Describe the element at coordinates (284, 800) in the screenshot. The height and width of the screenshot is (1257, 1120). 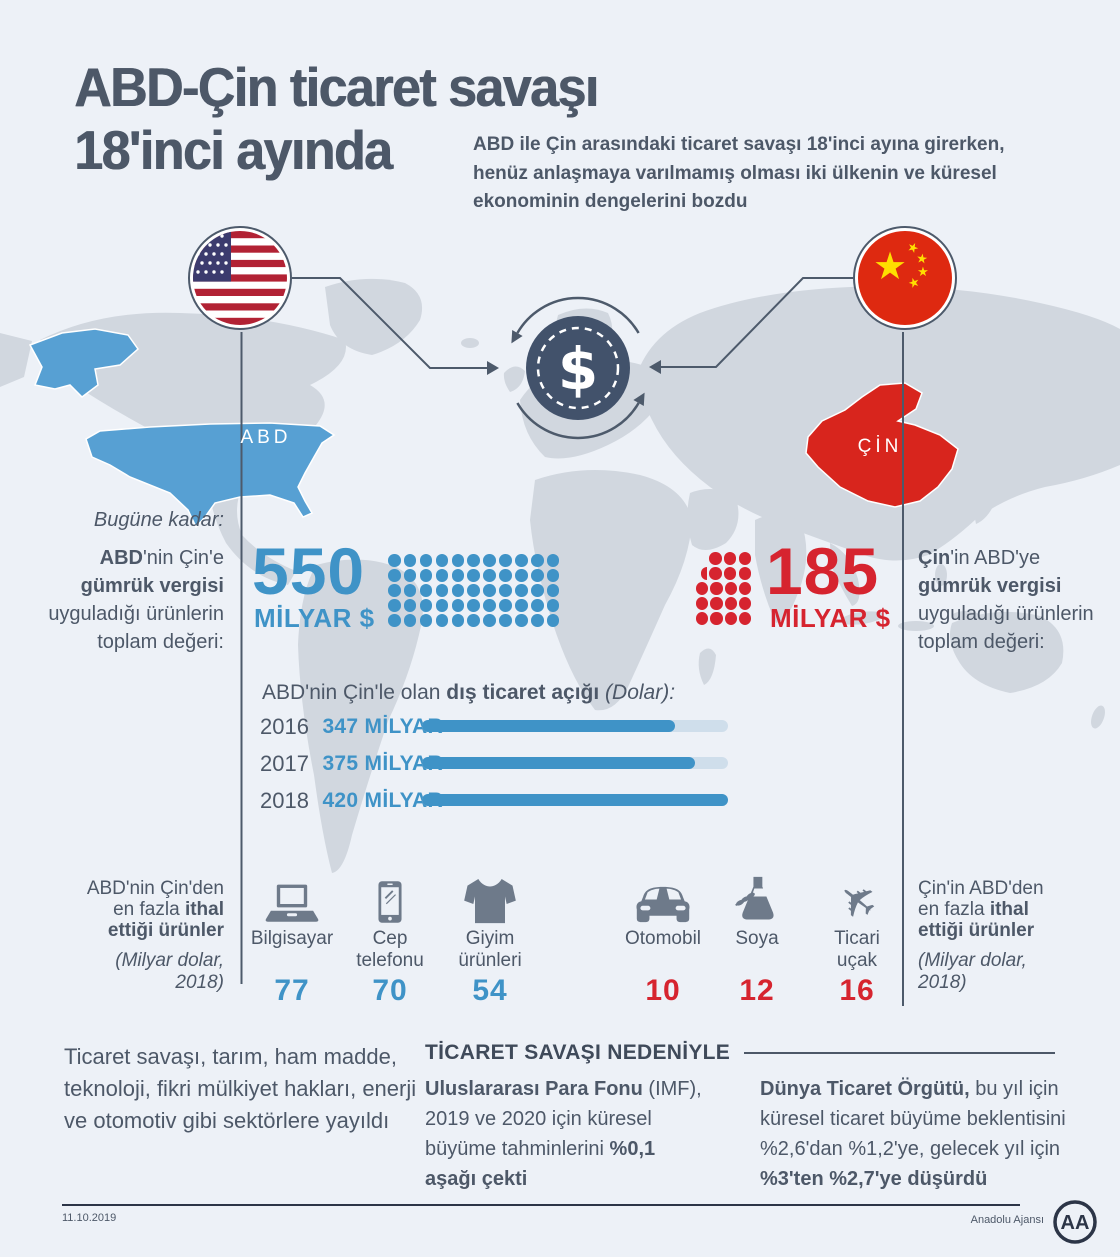
I see `bar-year: 2018` at that location.